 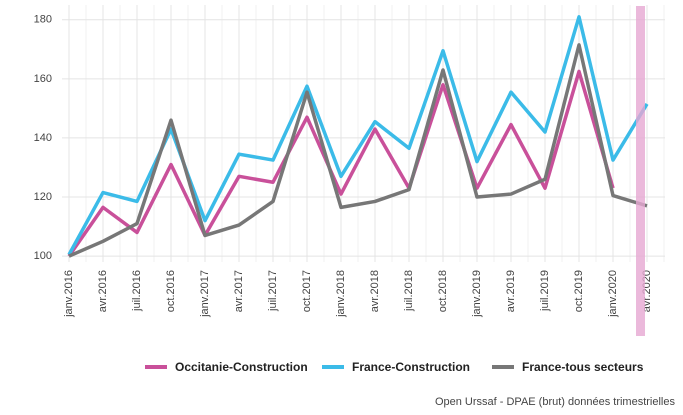 I want to click on highlight-band, so click(x=640, y=171).